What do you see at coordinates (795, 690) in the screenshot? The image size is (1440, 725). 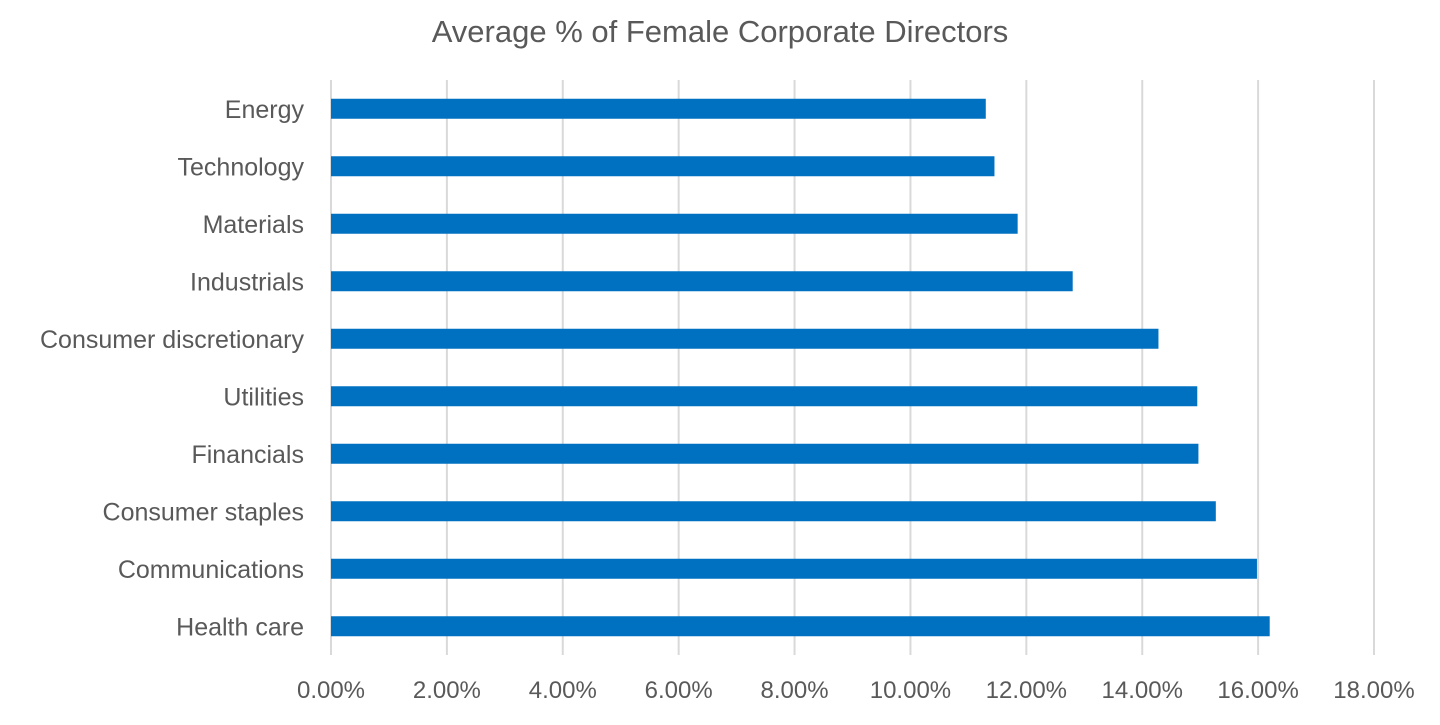 I see `x-tick-label: 8.00%` at bounding box center [795, 690].